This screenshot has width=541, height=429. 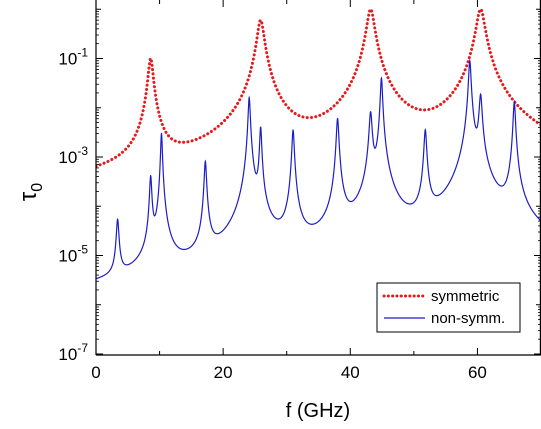 What do you see at coordinates (350, 372) in the screenshot?
I see `x-tick-label: 40` at bounding box center [350, 372].